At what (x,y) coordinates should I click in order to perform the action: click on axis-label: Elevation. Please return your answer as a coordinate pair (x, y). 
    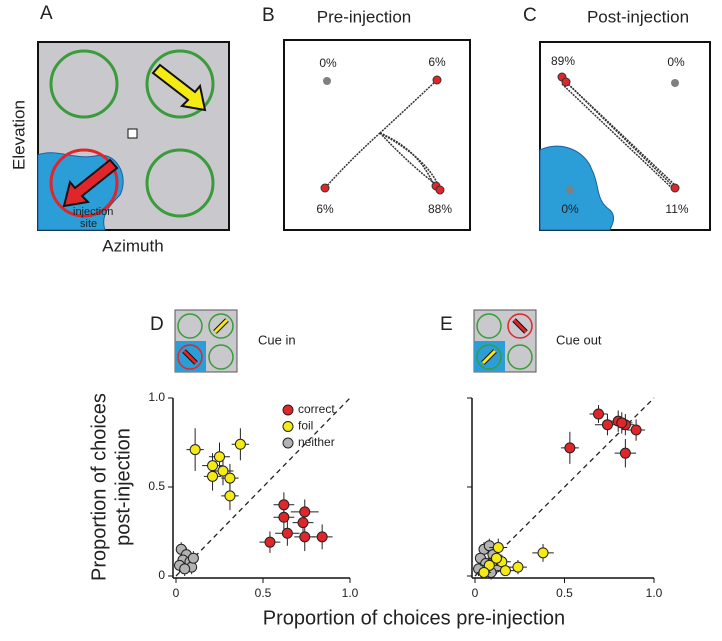
    Looking at the image, I should click on (18, 135).